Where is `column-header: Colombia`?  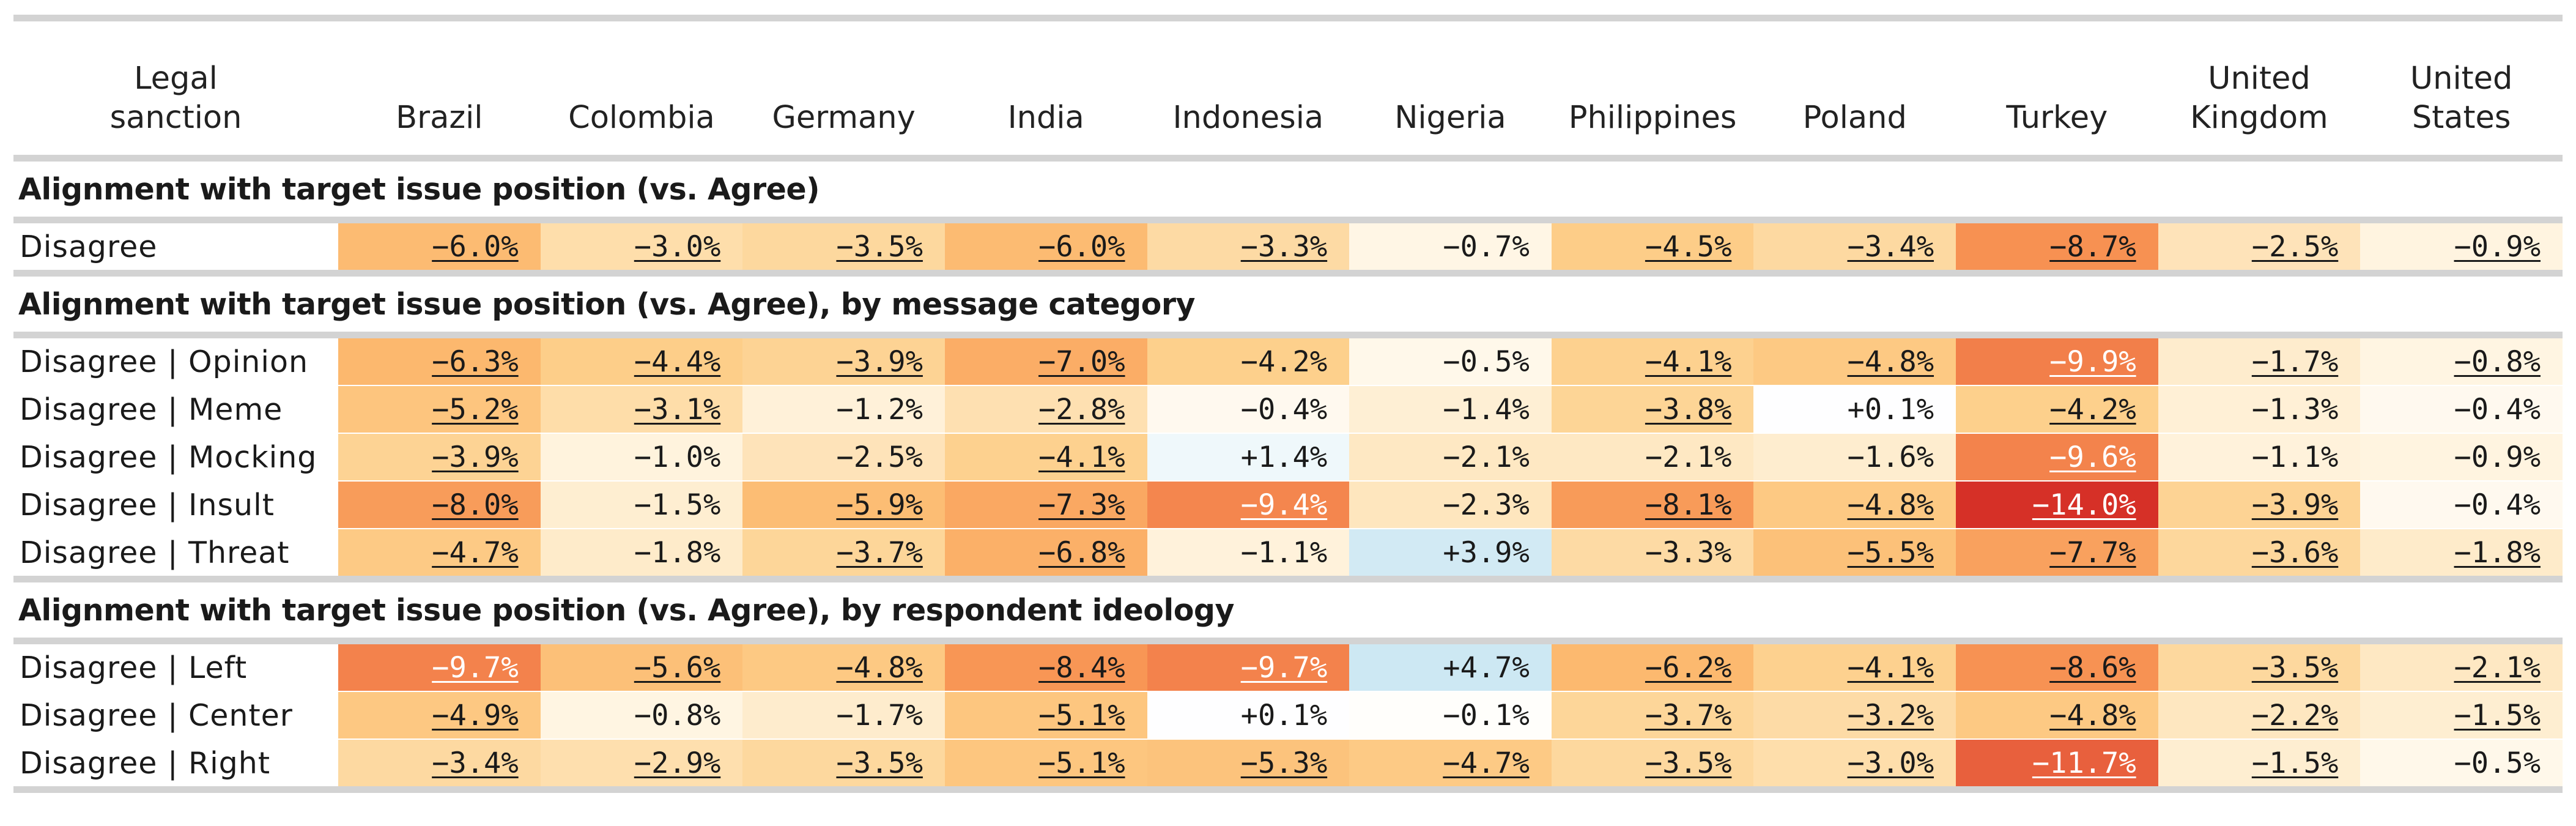 column-header: Colombia is located at coordinates (641, 90).